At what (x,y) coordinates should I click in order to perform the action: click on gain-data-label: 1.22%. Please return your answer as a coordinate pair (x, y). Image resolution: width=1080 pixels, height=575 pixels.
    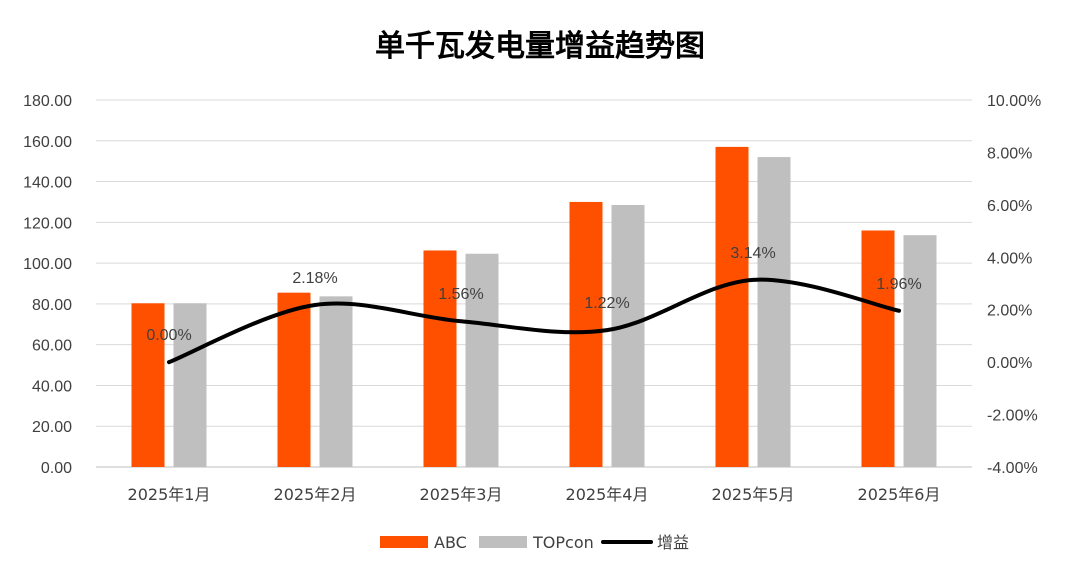
    Looking at the image, I should click on (606, 303).